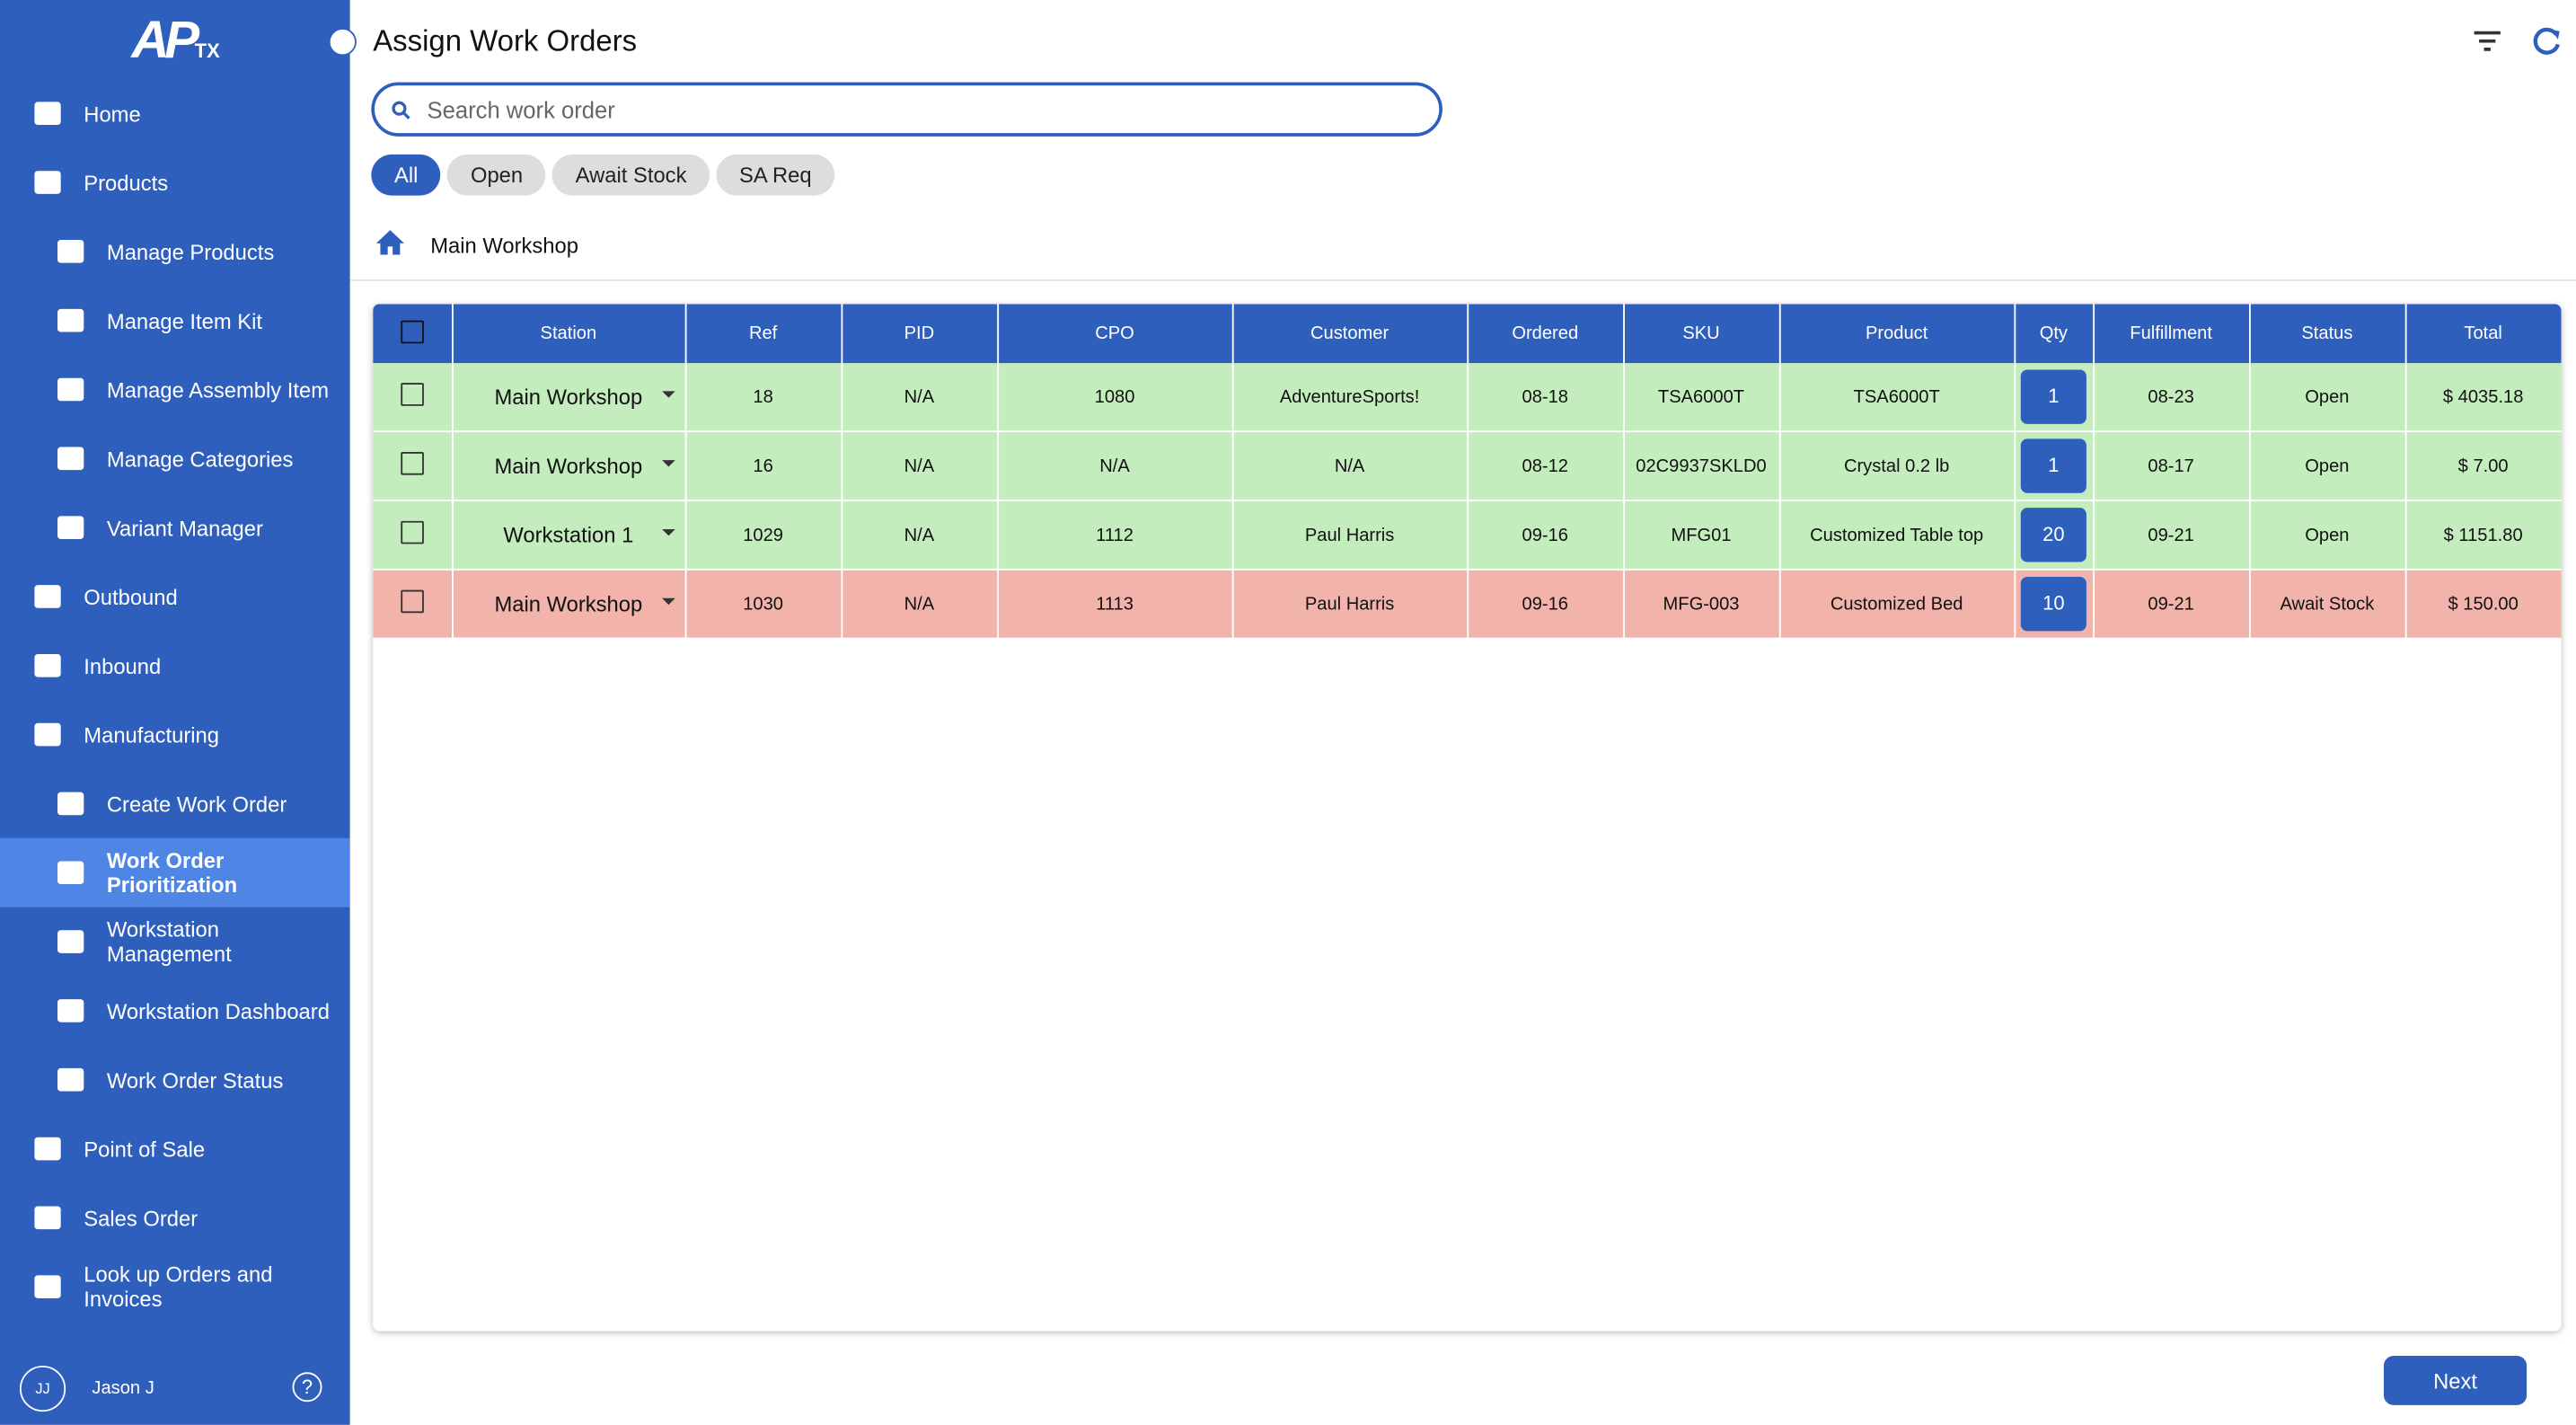 This screenshot has height=1425, width=2576. What do you see at coordinates (2327, 535) in the screenshot?
I see `cell: Open` at bounding box center [2327, 535].